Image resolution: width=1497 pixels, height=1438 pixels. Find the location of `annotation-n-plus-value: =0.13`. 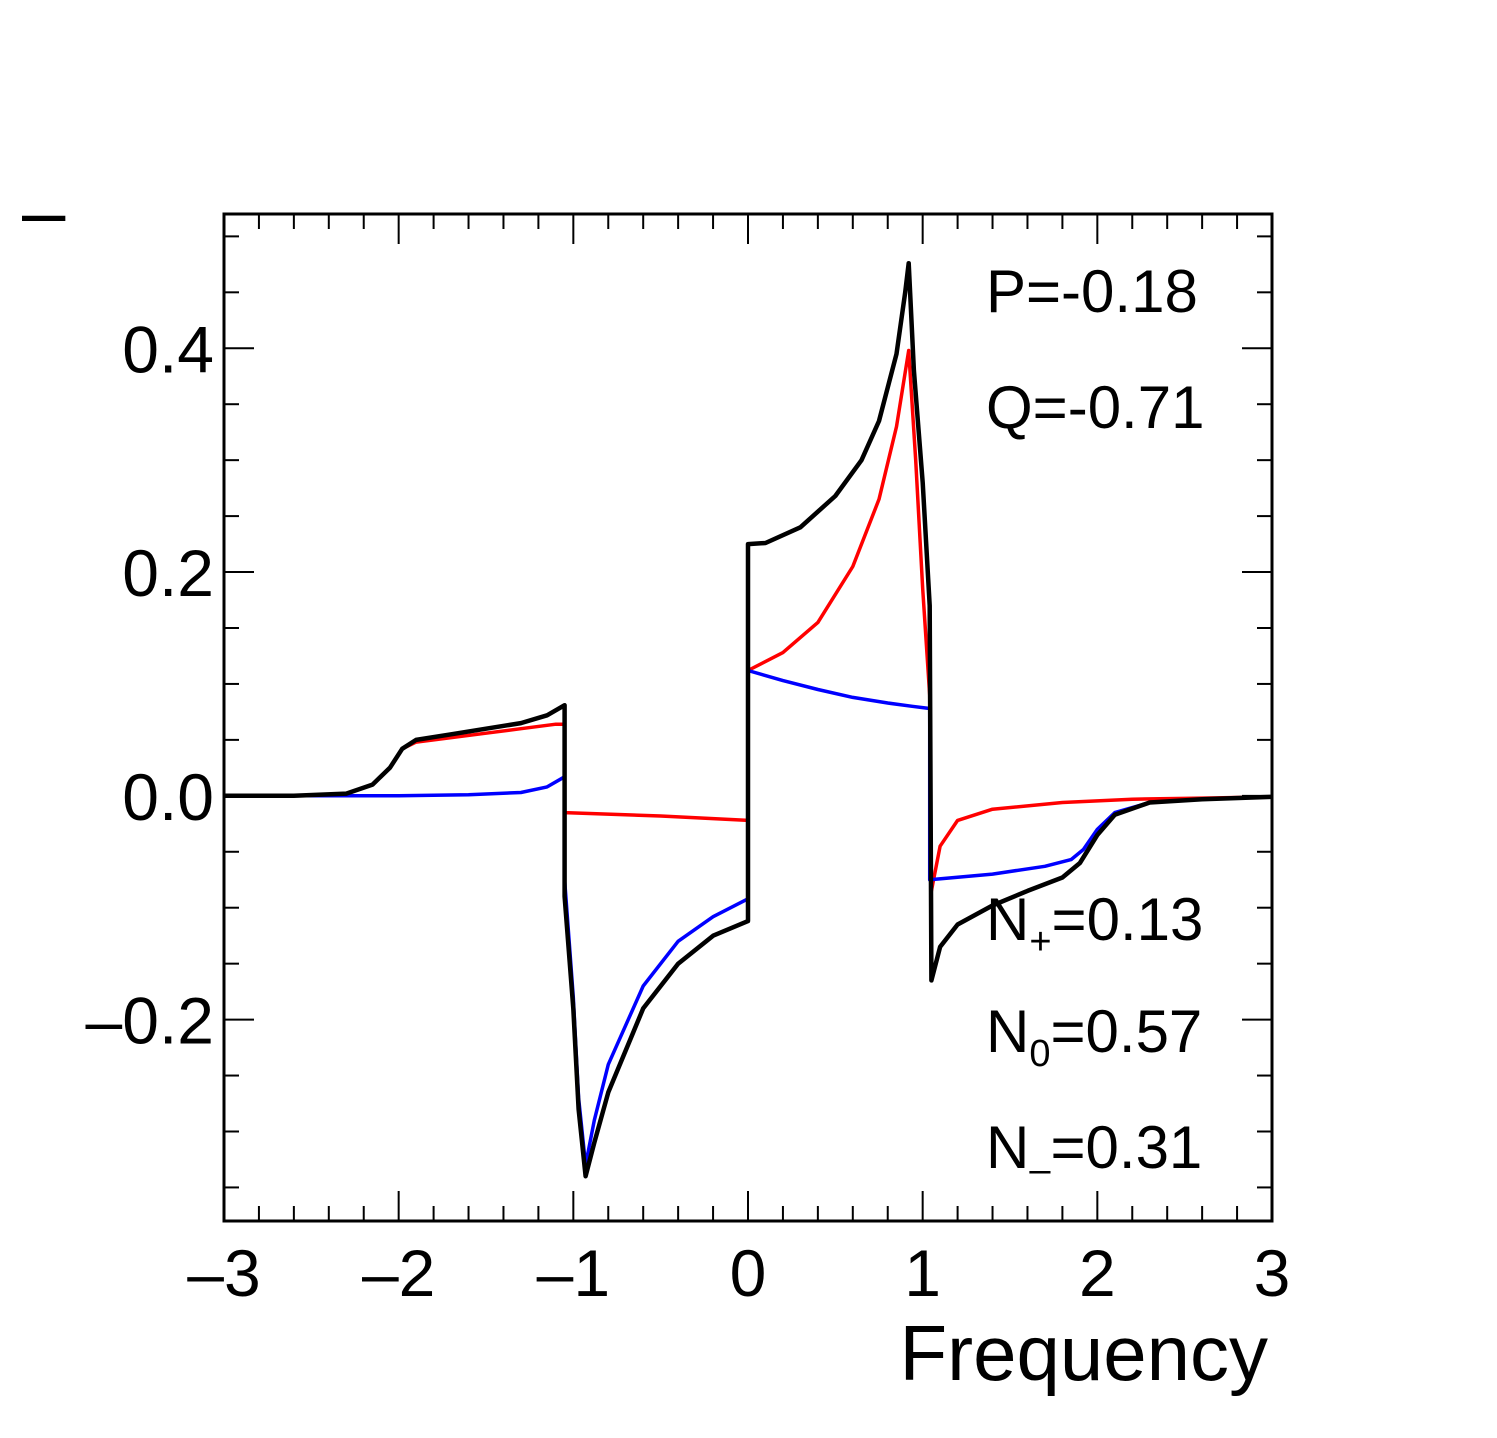

annotation-n-plus-value: =0.13 is located at coordinates (1128, 919).